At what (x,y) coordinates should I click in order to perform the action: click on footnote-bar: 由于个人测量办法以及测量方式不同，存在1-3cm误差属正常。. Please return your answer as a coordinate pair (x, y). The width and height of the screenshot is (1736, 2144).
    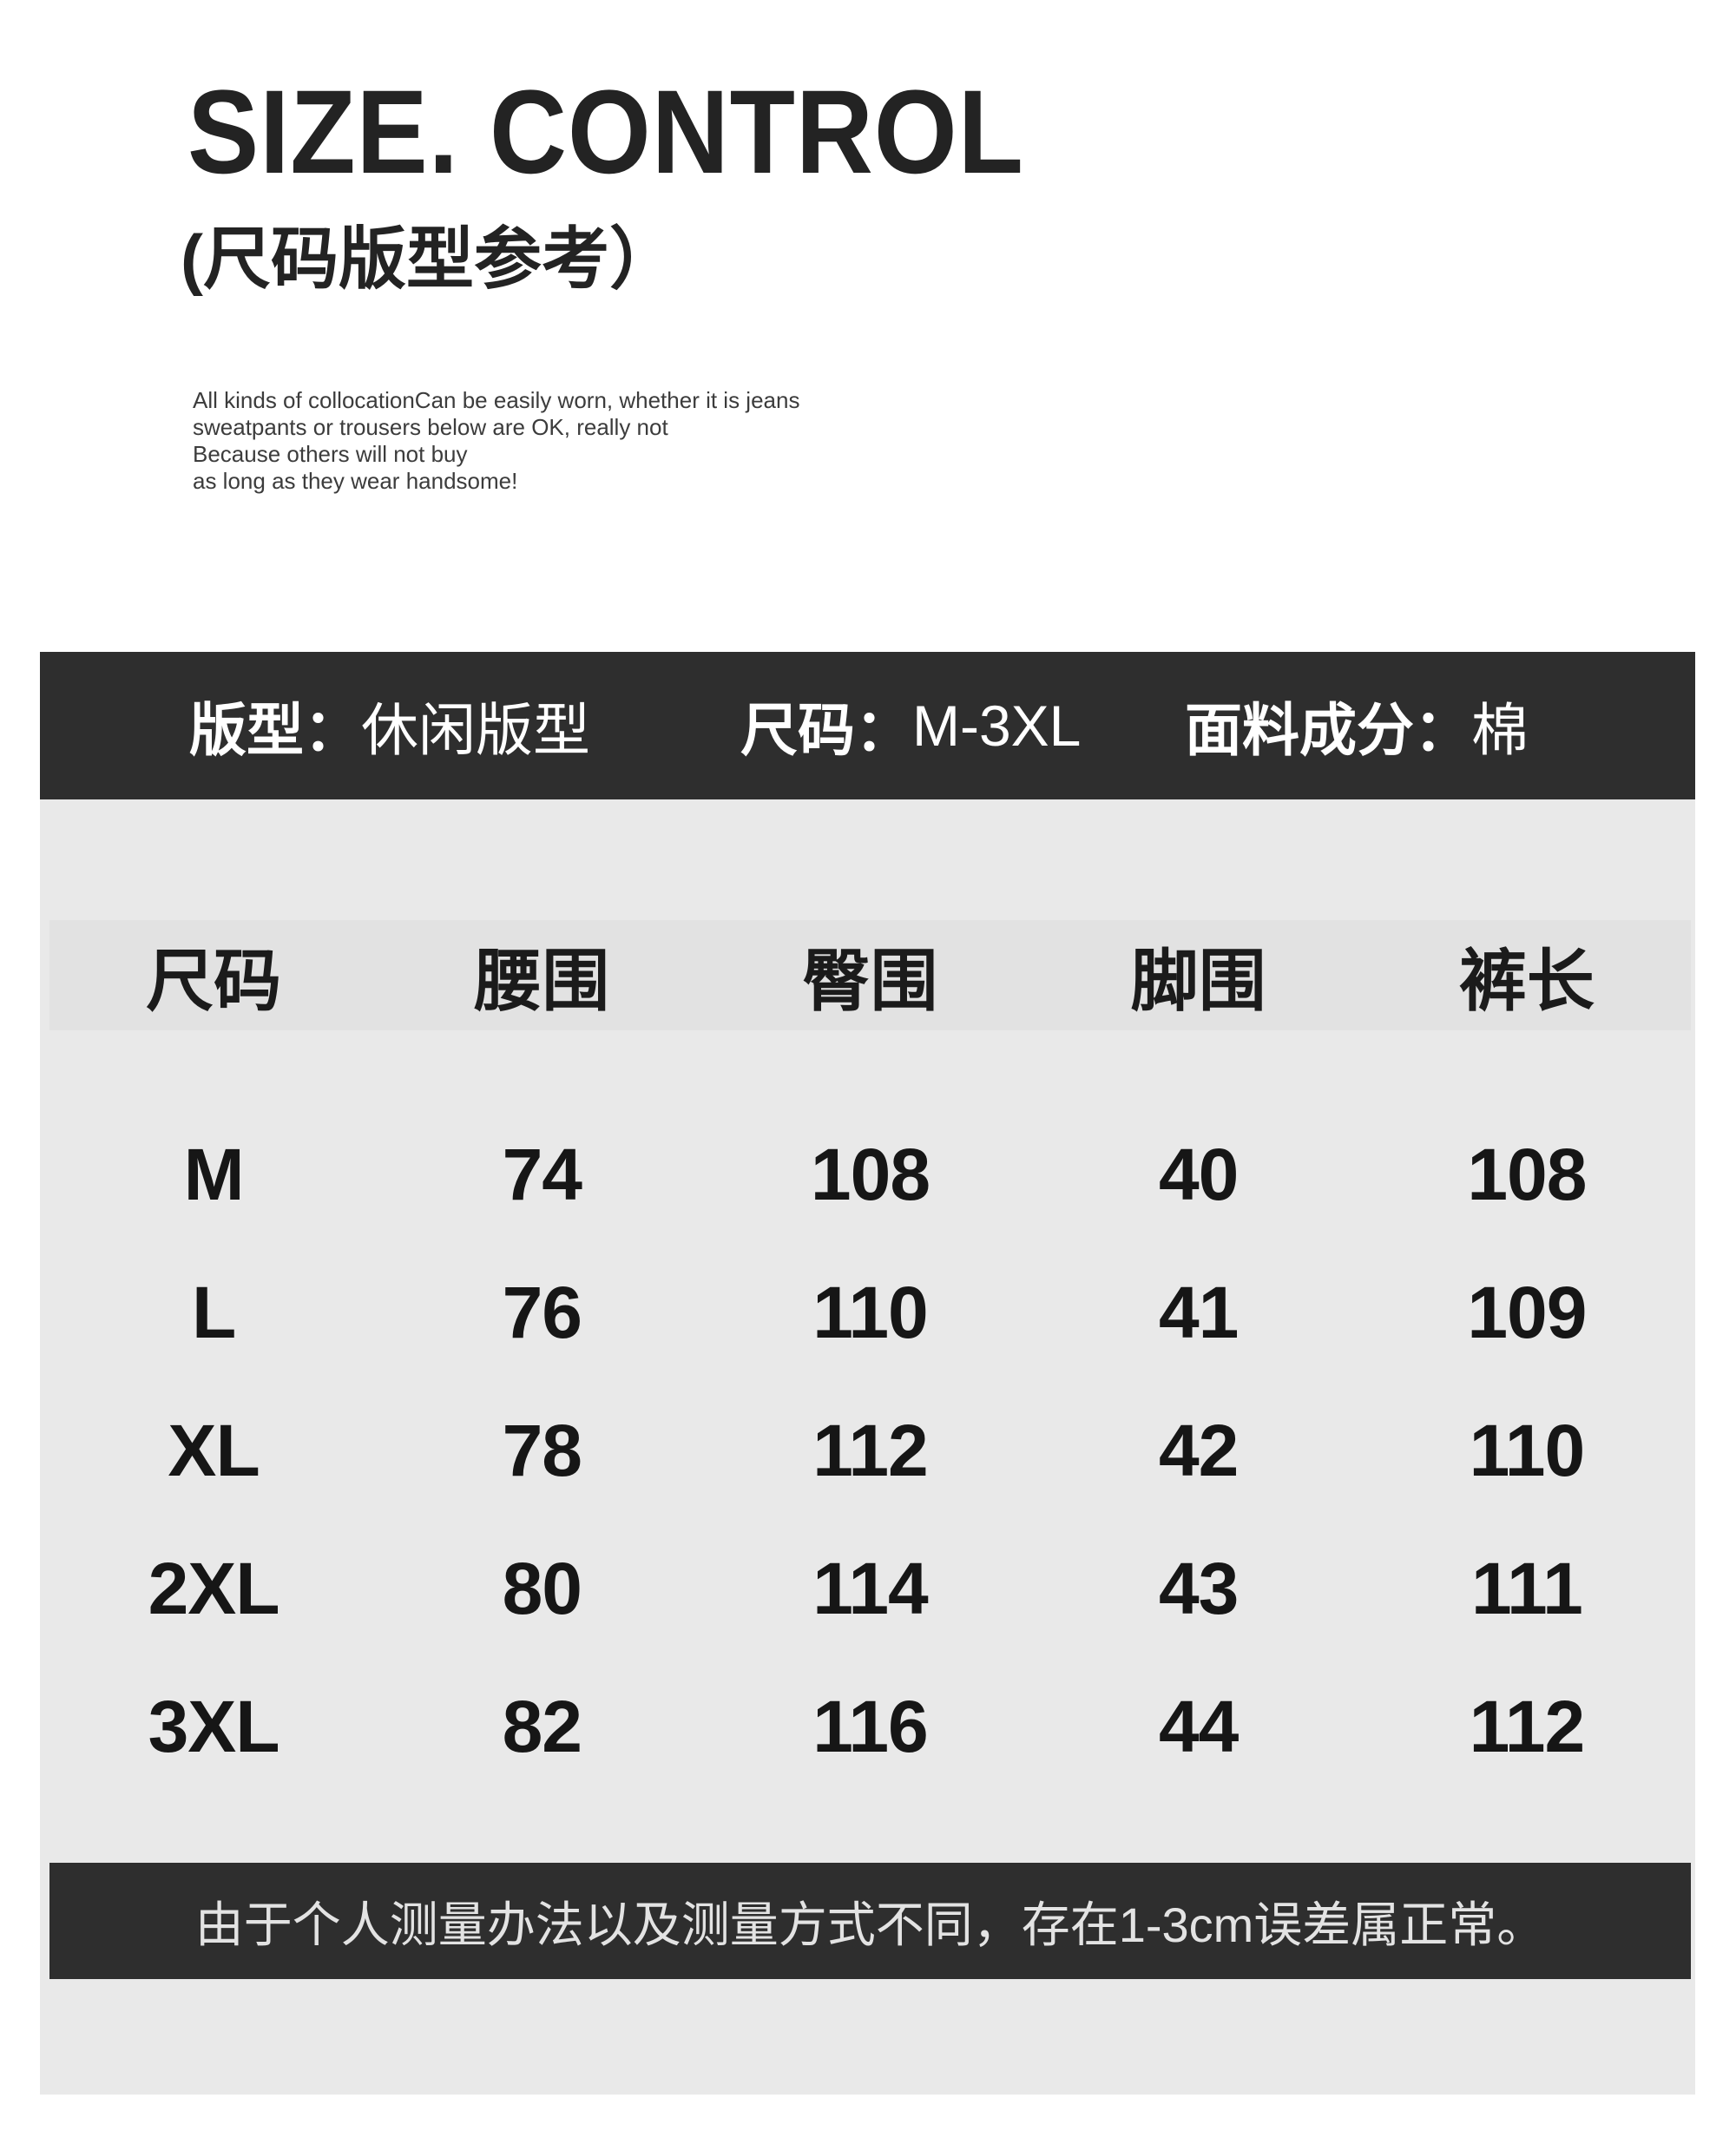
    Looking at the image, I should click on (870, 1921).